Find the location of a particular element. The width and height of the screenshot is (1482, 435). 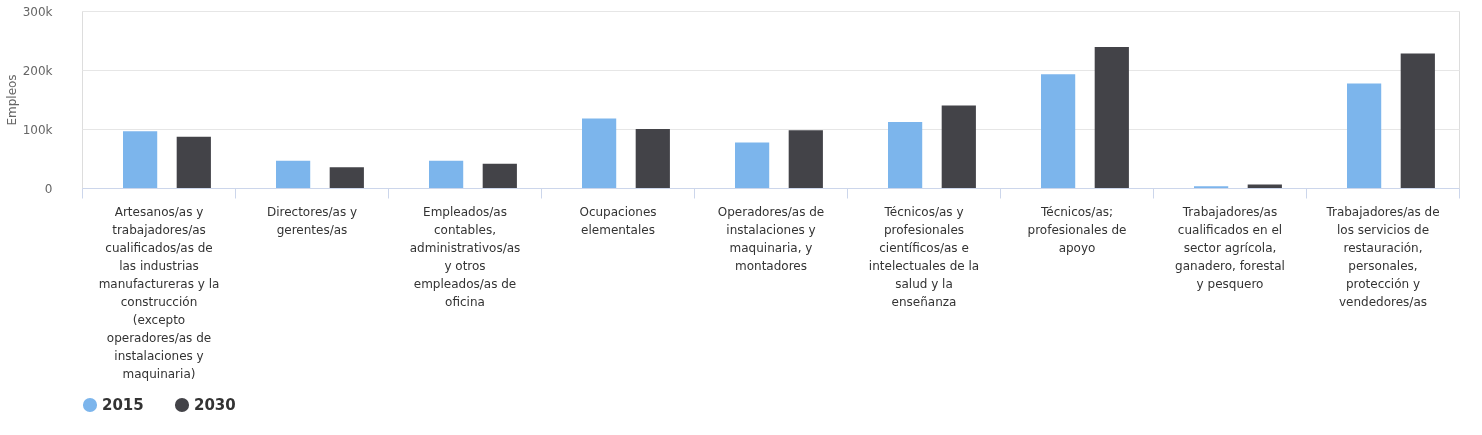

x-tick-label: Trabajadores/as cualificados en el sector agrícola, ganadero, forestal y pesquero is located at coordinates (1230, 247).